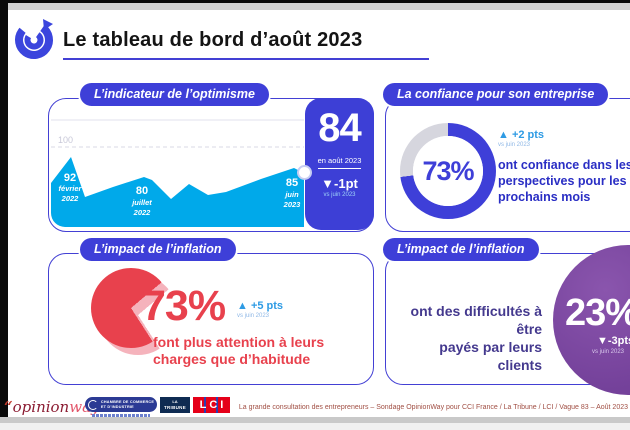  What do you see at coordinates (496, 94) in the screenshot?
I see `panel-title-confidence: La confiance pour son entreprise` at bounding box center [496, 94].